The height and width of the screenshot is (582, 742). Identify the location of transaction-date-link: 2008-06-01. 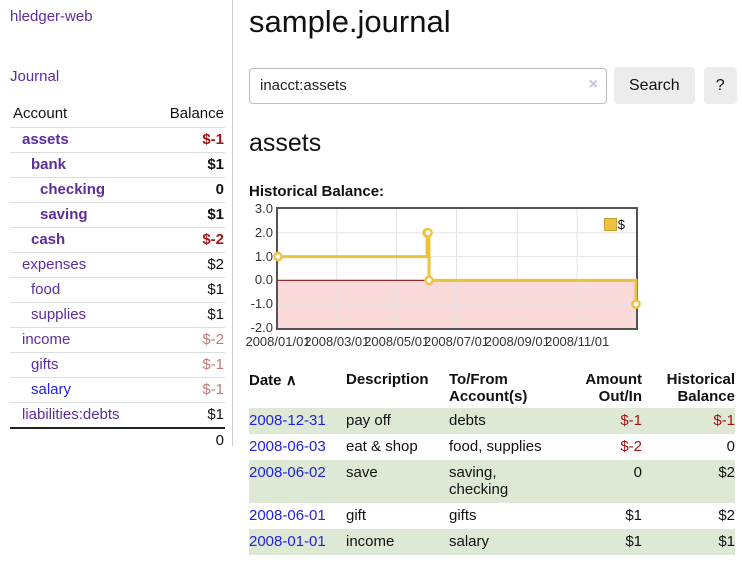
(287, 515).